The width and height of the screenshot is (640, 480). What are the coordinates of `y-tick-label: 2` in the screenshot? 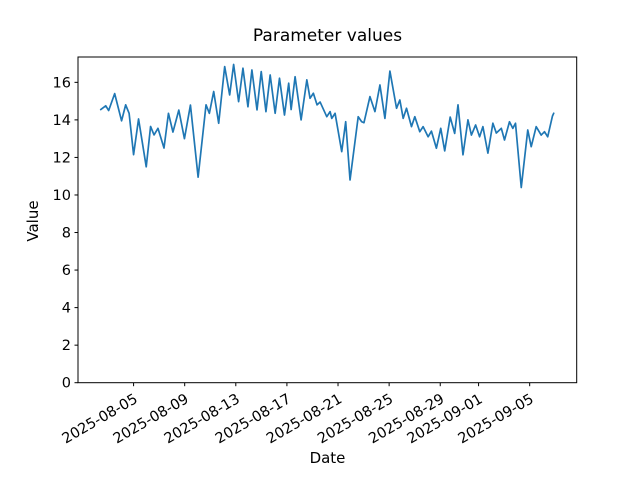 It's located at (66, 346).